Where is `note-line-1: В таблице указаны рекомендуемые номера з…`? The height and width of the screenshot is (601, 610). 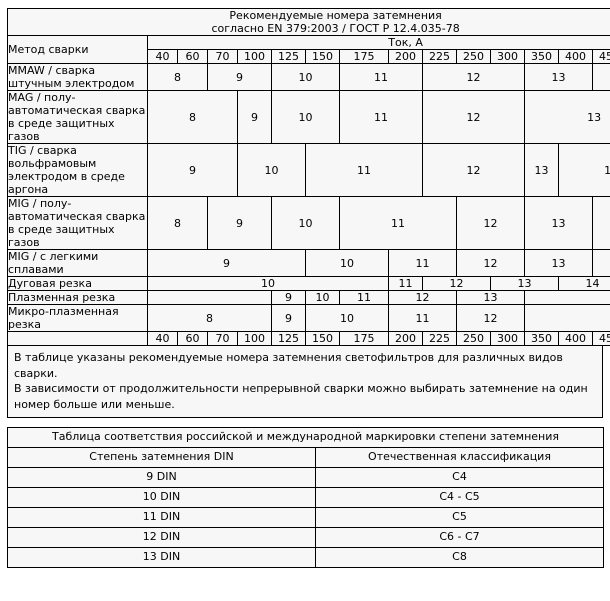
note-line-1: В таблице указаны рекомендуемые номера з… is located at coordinates (288, 365).